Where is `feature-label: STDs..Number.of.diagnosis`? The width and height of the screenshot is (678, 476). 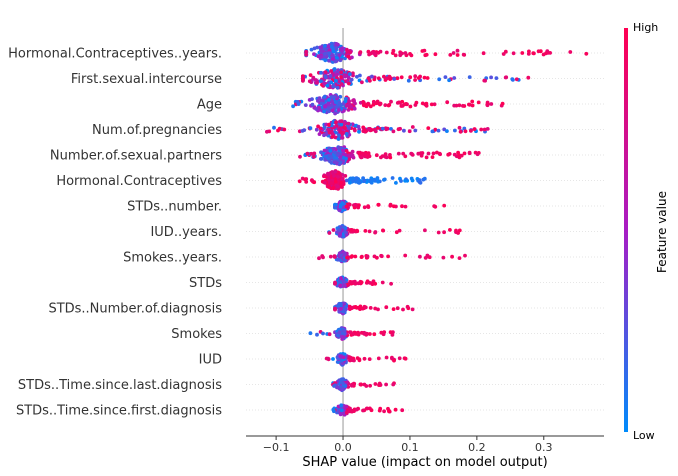
feature-label: STDs..Number.of.diagnosis is located at coordinates (135, 309).